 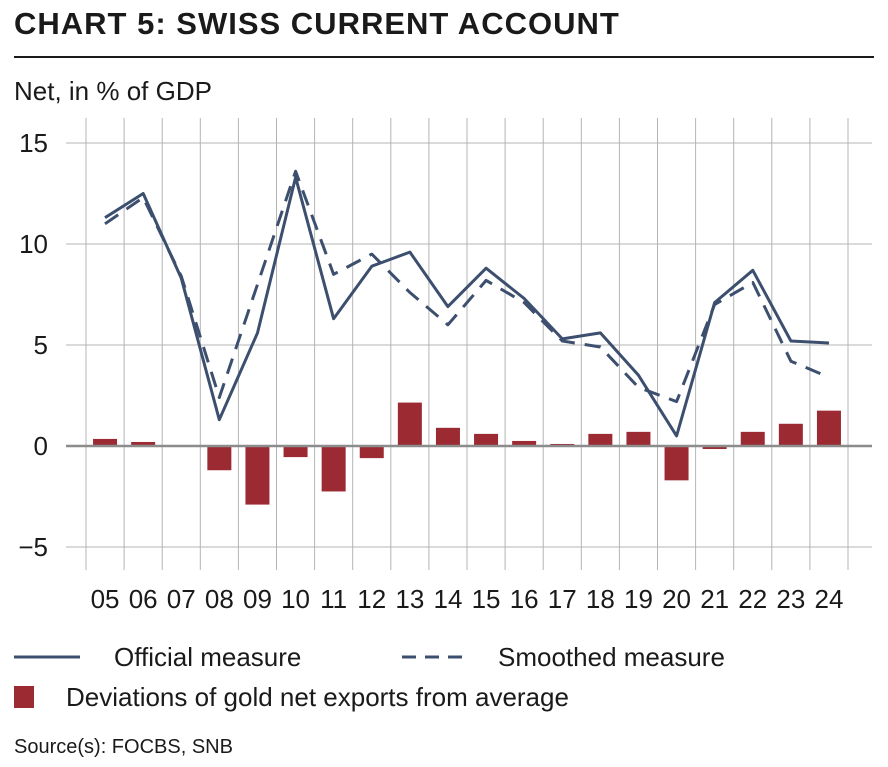 I want to click on chart-title: CHART 5: SWISS CURRENT ACCOUNT, so click(x=317, y=23).